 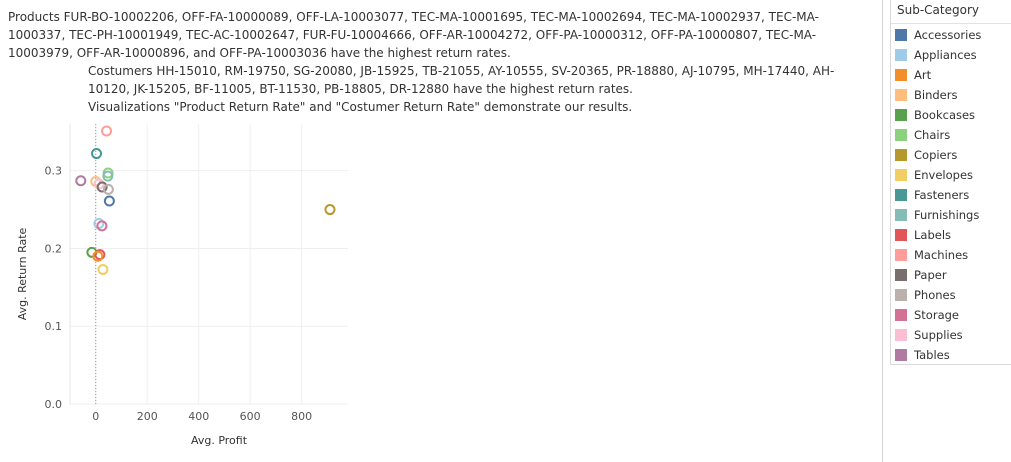 I want to click on legend-label: Art, so click(x=923, y=75).